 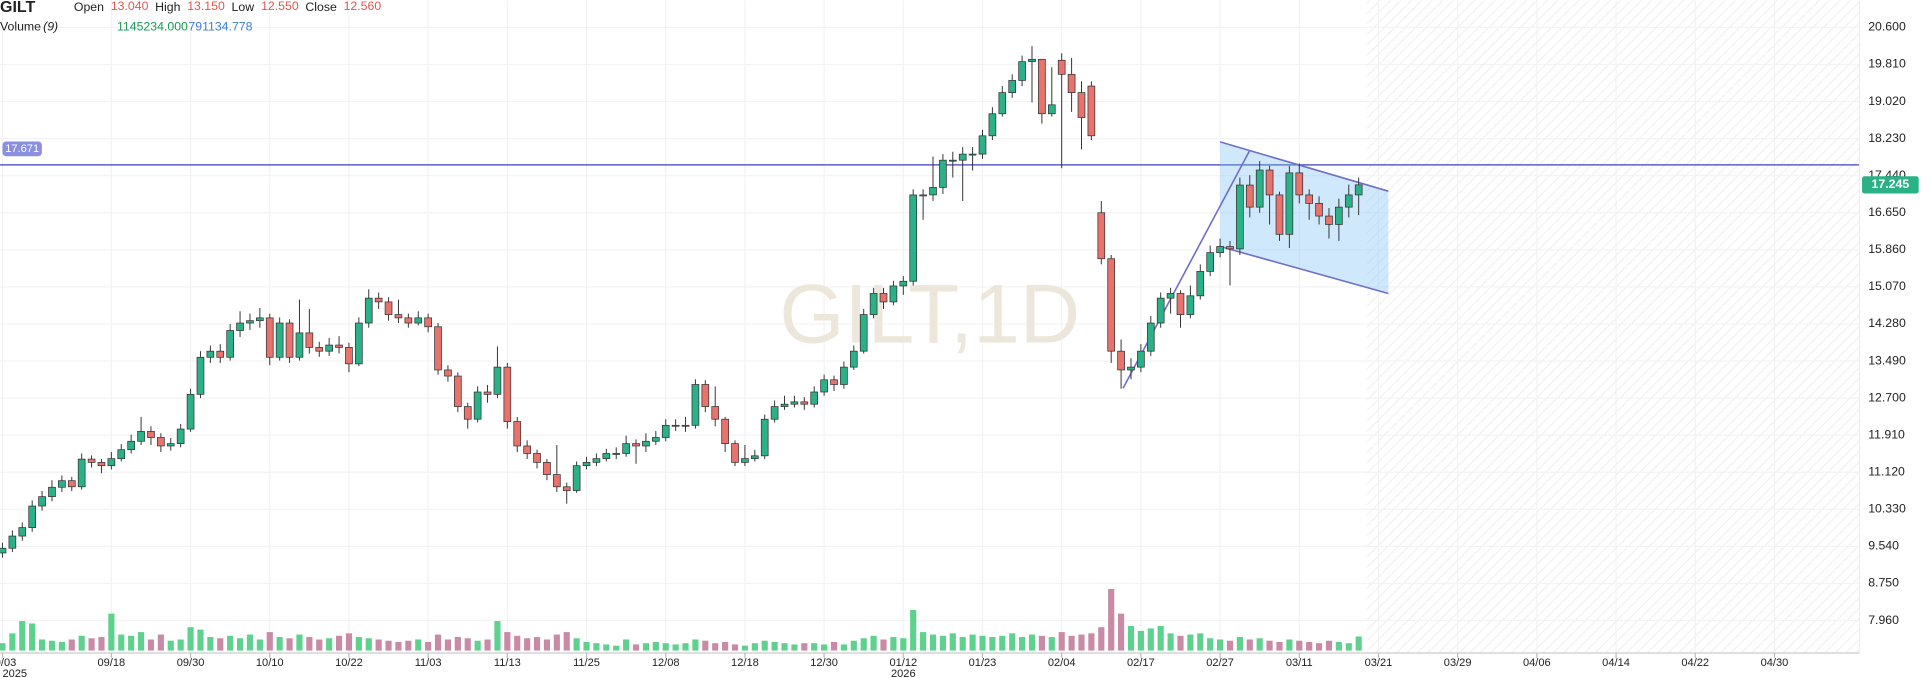 What do you see at coordinates (1883, 620) in the screenshot?
I see `y-tick-label: 7.960` at bounding box center [1883, 620].